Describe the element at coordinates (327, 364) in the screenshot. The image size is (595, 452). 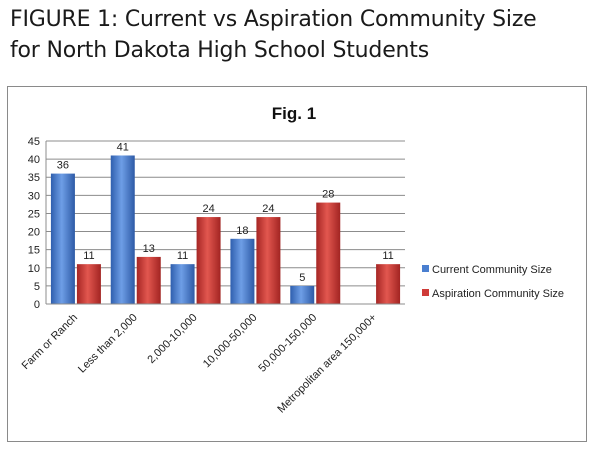
I see `x-category-label: Metropolitan area 150,000+` at that location.